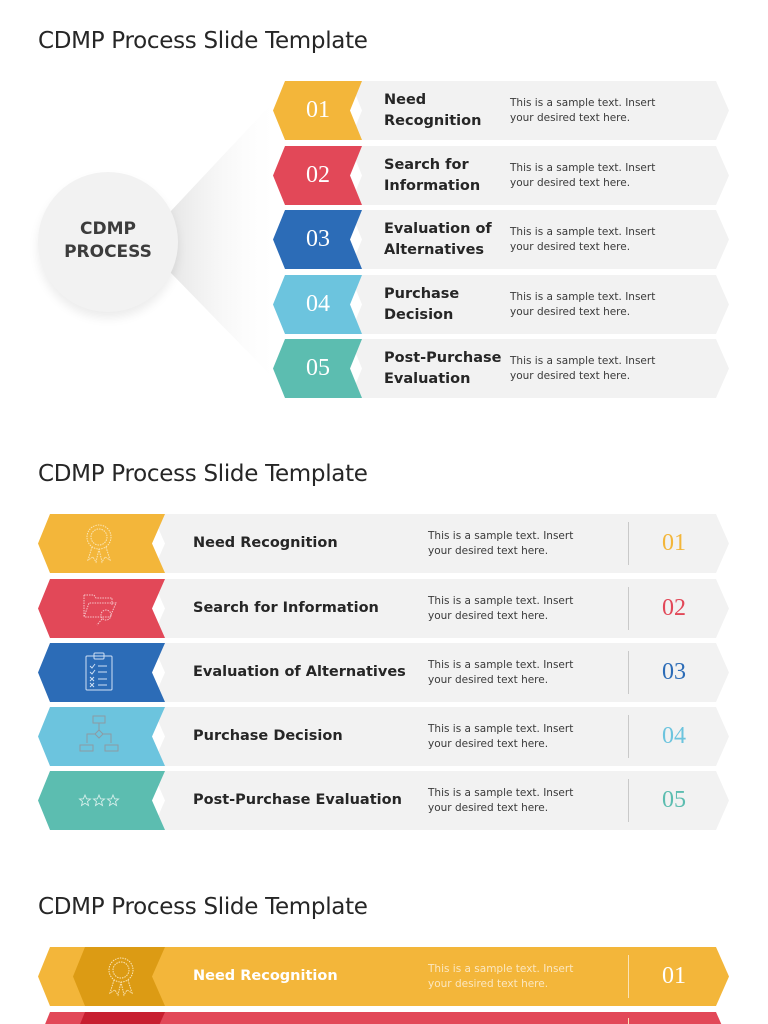 The height and width of the screenshot is (1024, 768). I want to click on slide-title-2: CDMP Process Slide Template, so click(203, 474).